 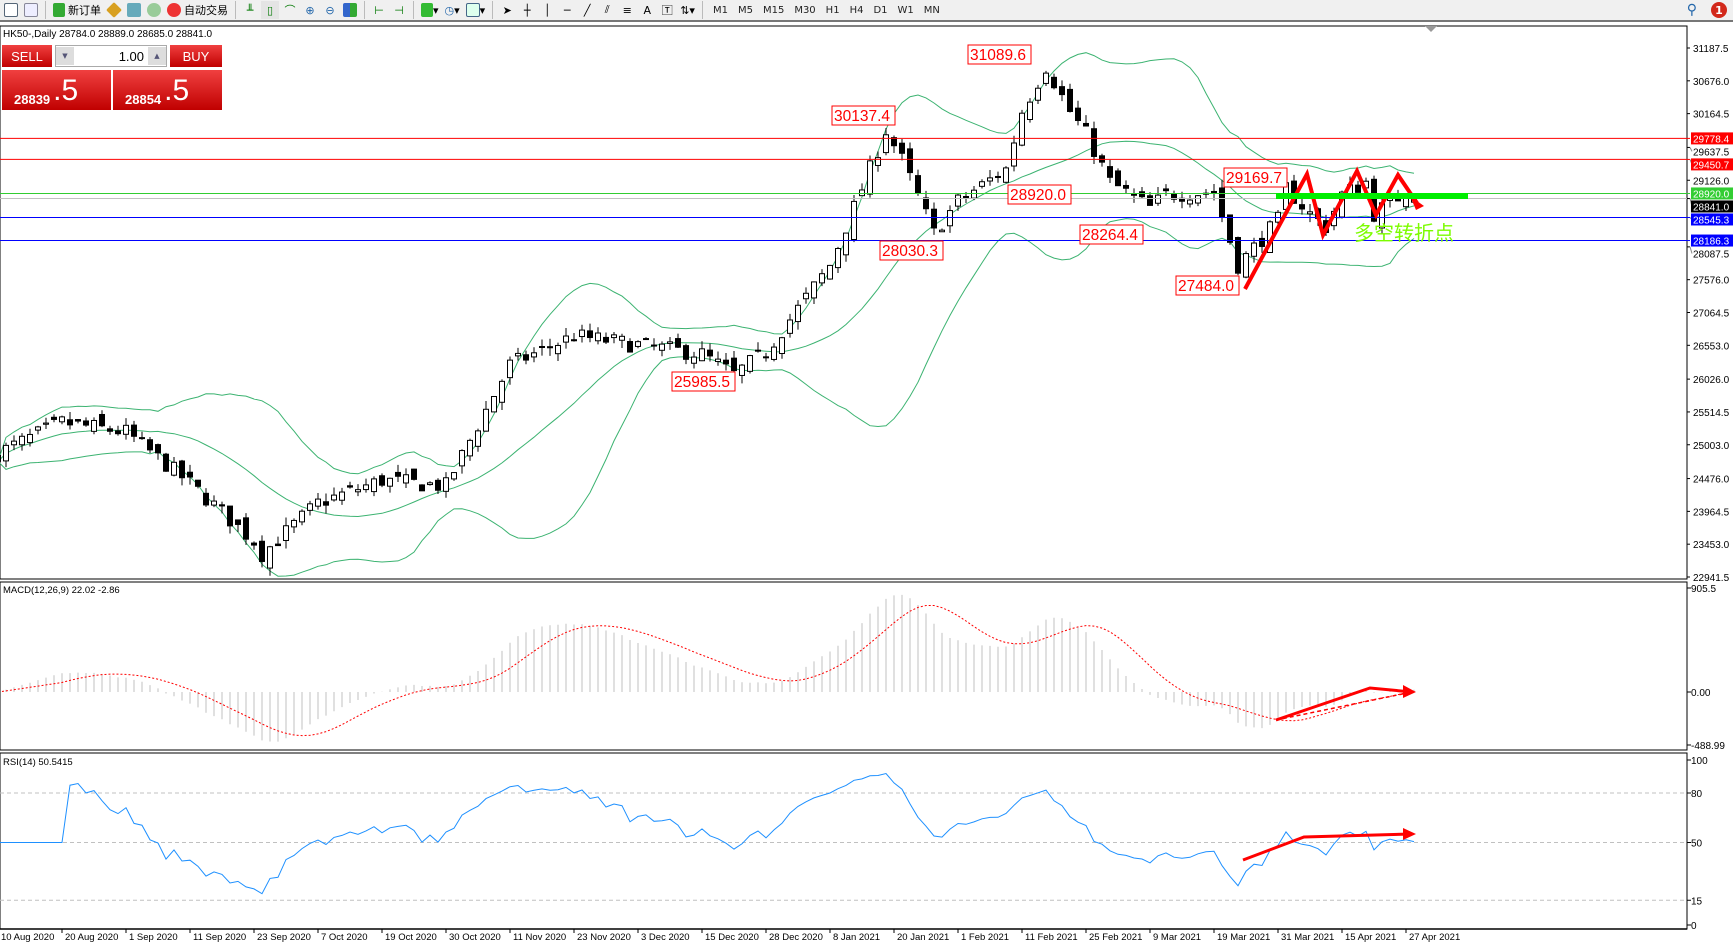 I want to click on zoom-in-button: ⊕, so click(x=310, y=10).